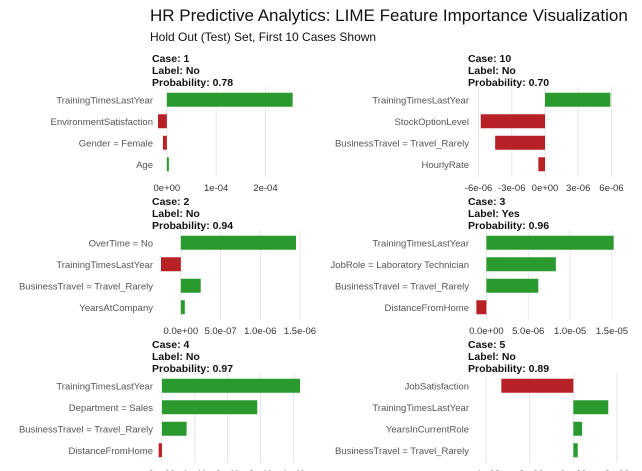 The image size is (642, 471). Describe the element at coordinates (111, 408) in the screenshot. I see `feature-label: Department = Sales` at that location.